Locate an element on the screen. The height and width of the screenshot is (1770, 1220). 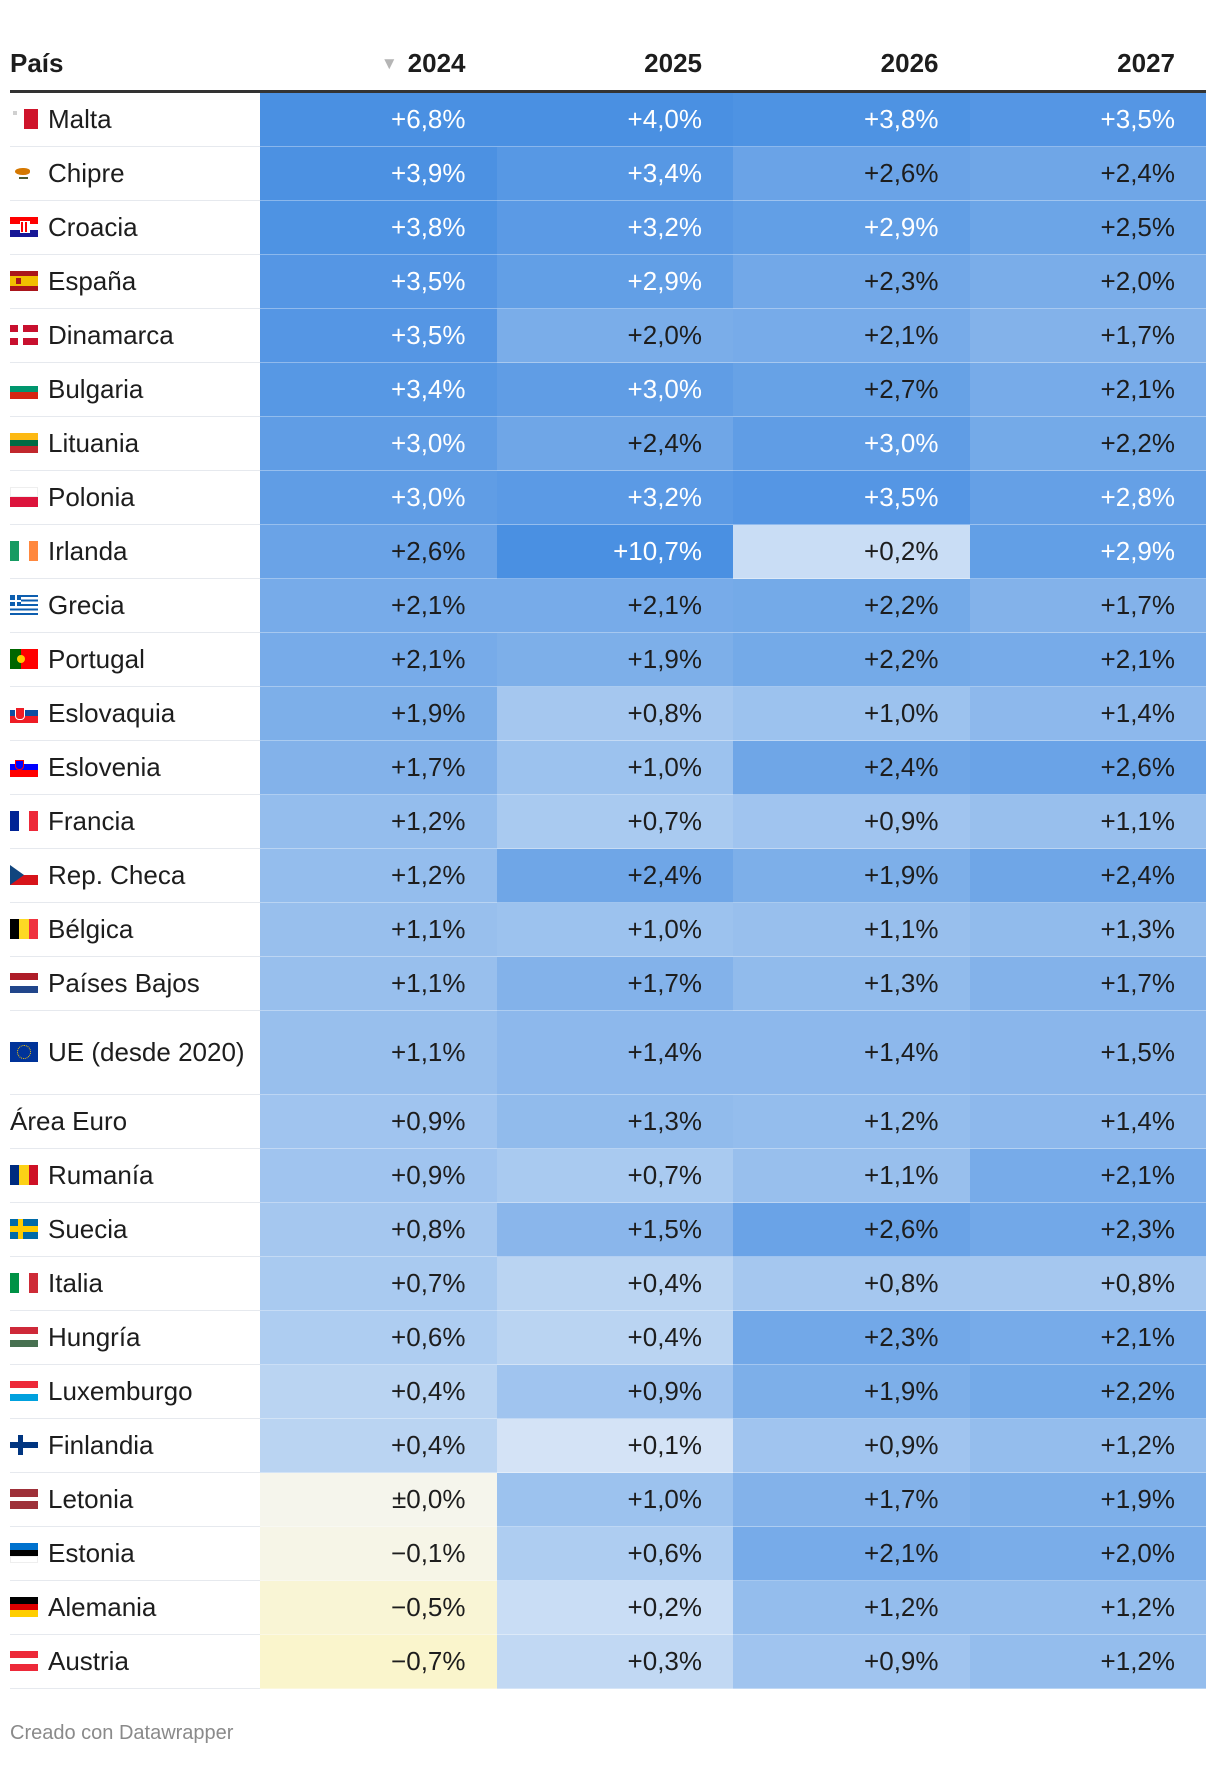
country-name: Bélgica is located at coordinates (91, 929).